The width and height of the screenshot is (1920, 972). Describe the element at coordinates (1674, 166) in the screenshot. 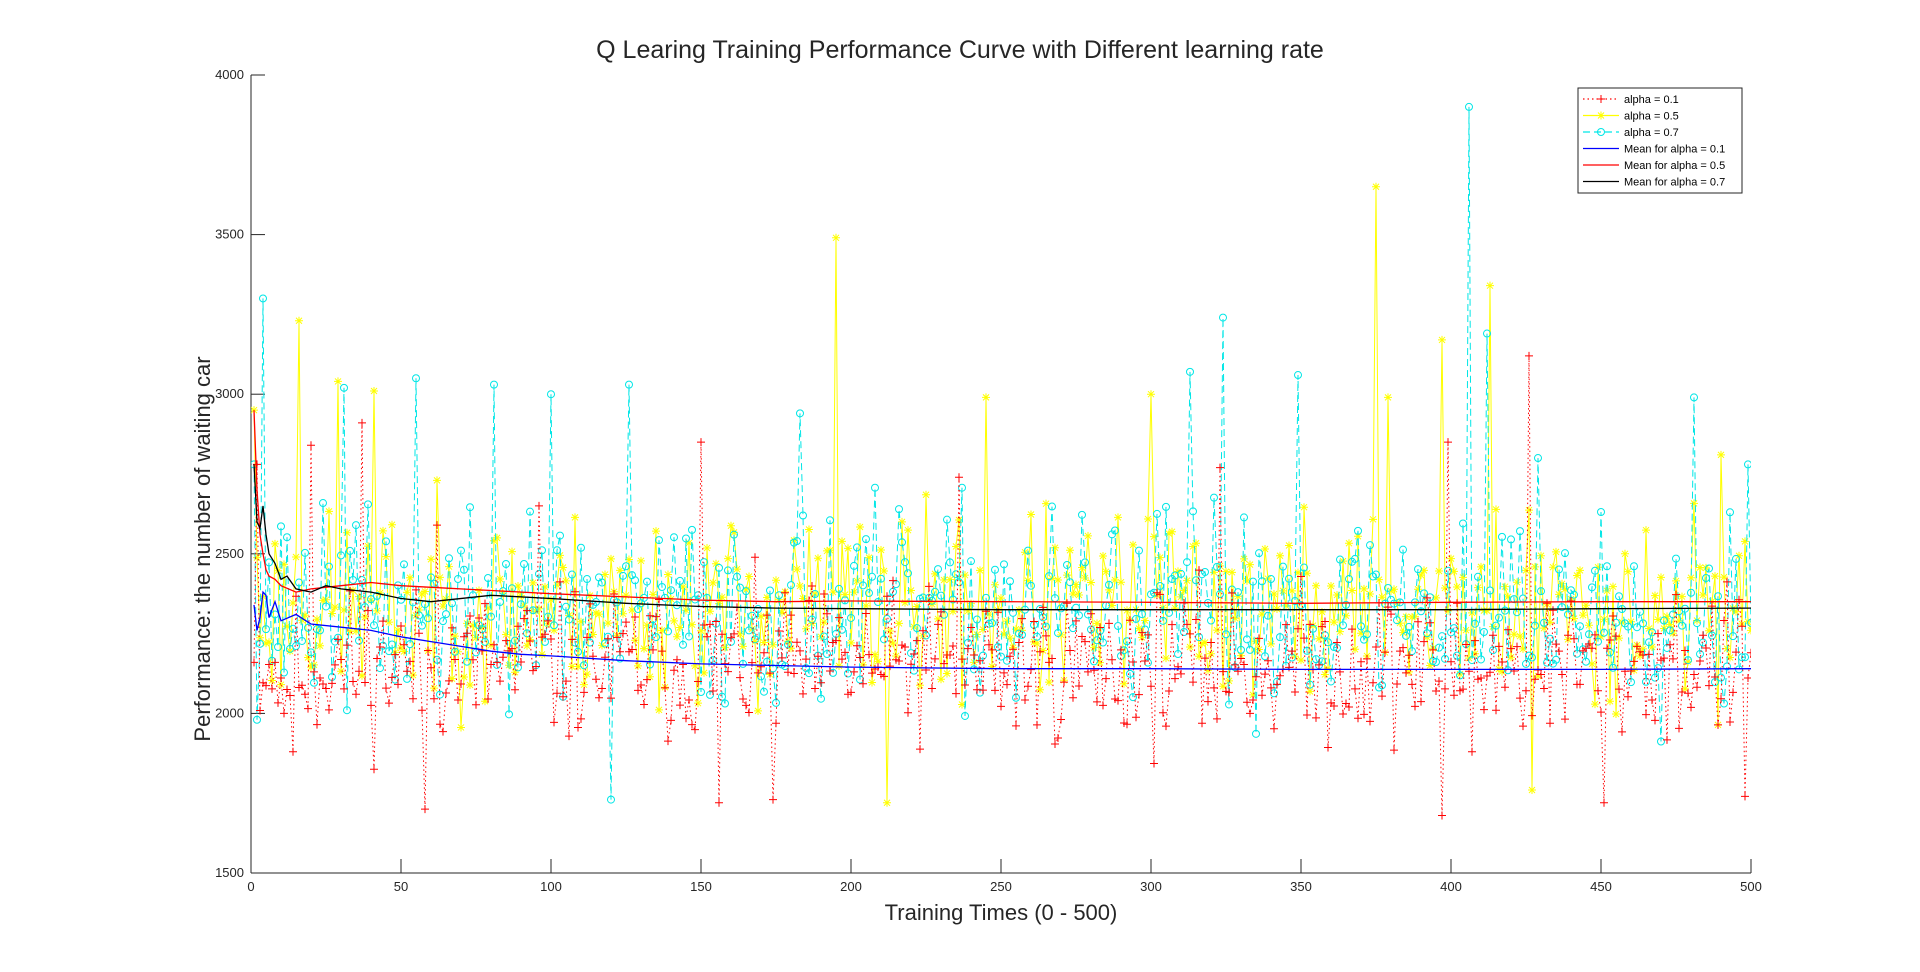

I see `legend-label: Mean for alpha = 0.5` at that location.